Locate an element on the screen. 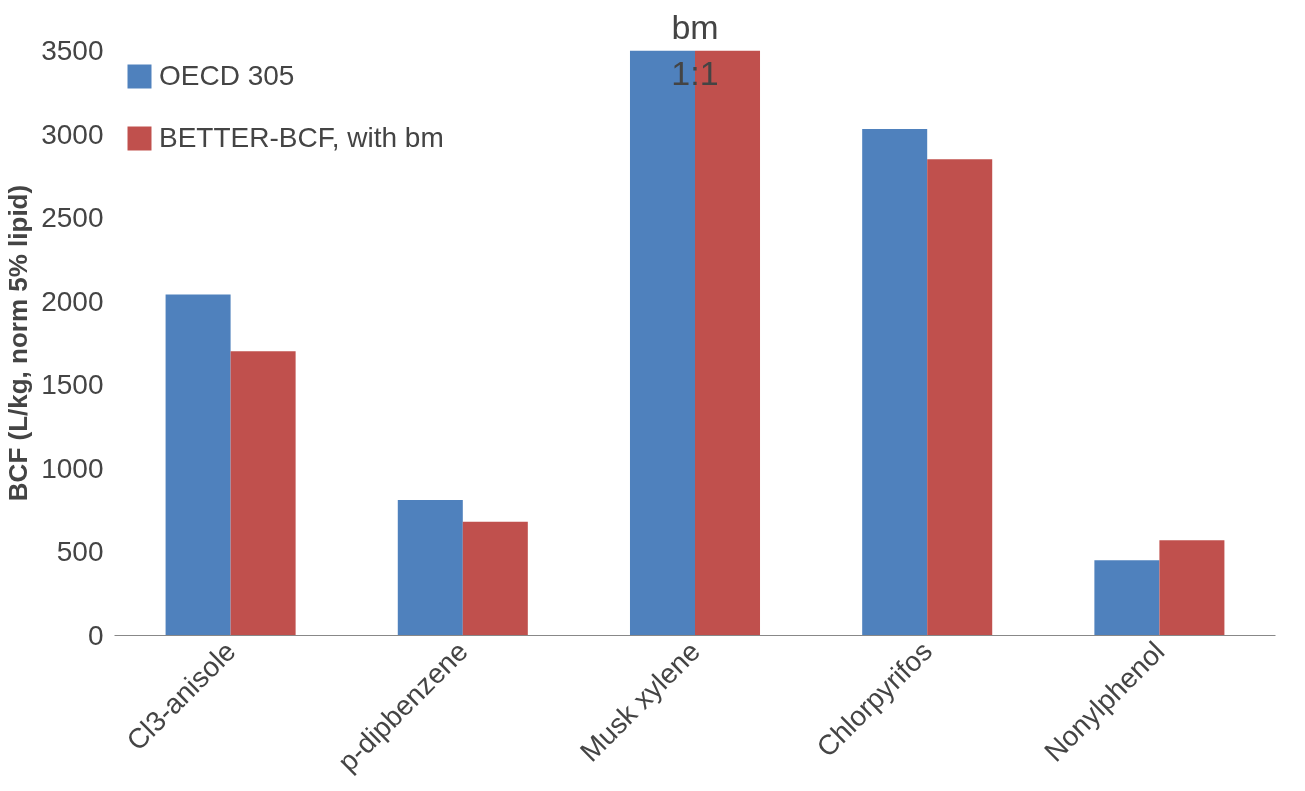  y-tick-label: 1500 is located at coordinates (72, 385).